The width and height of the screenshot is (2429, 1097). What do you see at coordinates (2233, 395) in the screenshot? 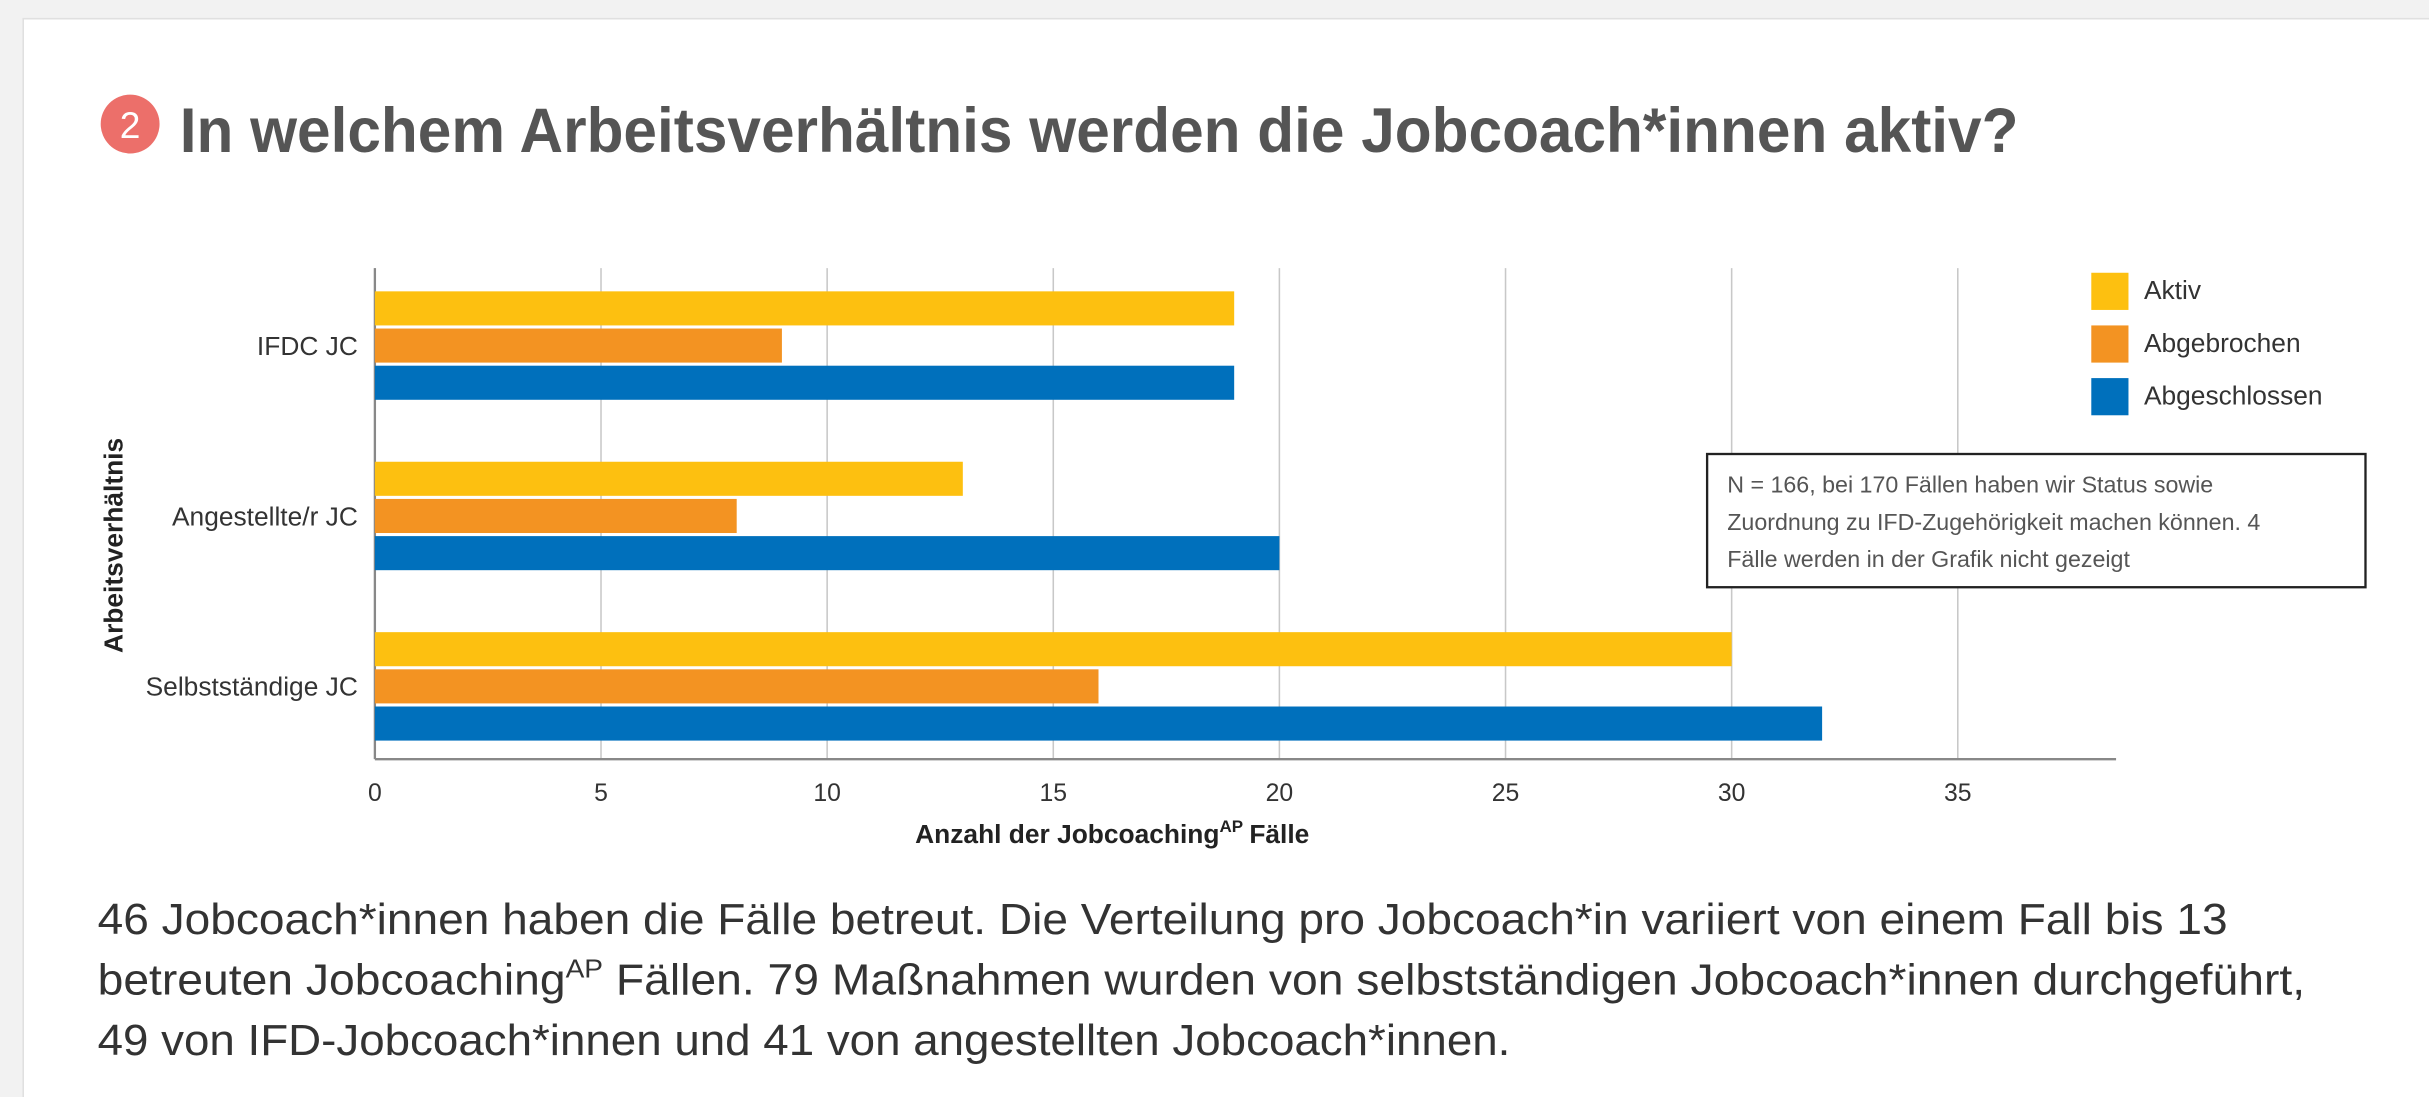
I see `legend-label: Abgeschlossen` at bounding box center [2233, 395].